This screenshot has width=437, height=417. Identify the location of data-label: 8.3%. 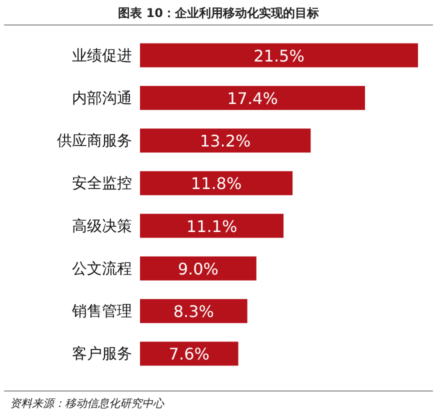
(193, 312).